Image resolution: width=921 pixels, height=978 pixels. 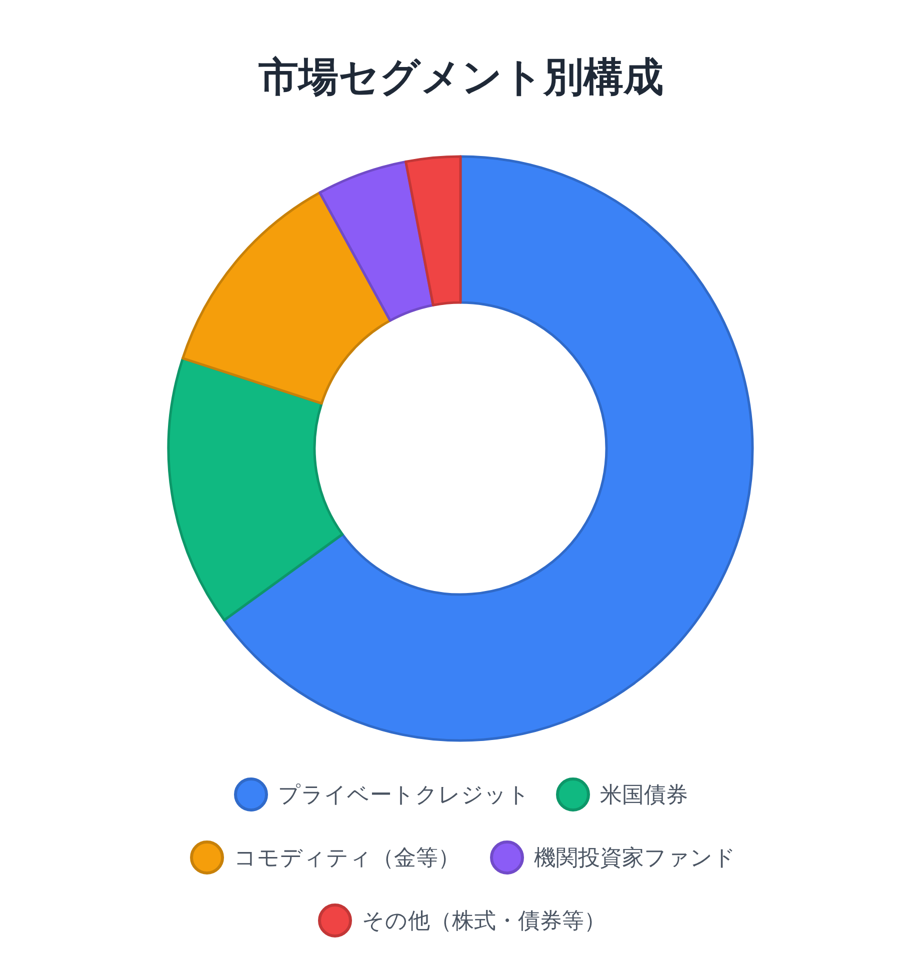 What do you see at coordinates (644, 794) in the screenshot?
I see `legend-label: 米国債券` at bounding box center [644, 794].